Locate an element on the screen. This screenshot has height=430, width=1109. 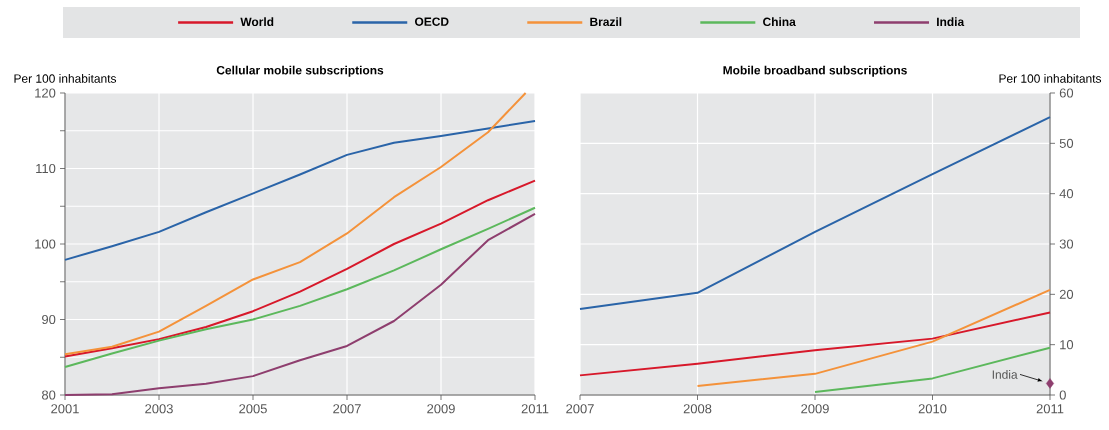
y-tick-label: 100 is located at coordinates (45, 244).